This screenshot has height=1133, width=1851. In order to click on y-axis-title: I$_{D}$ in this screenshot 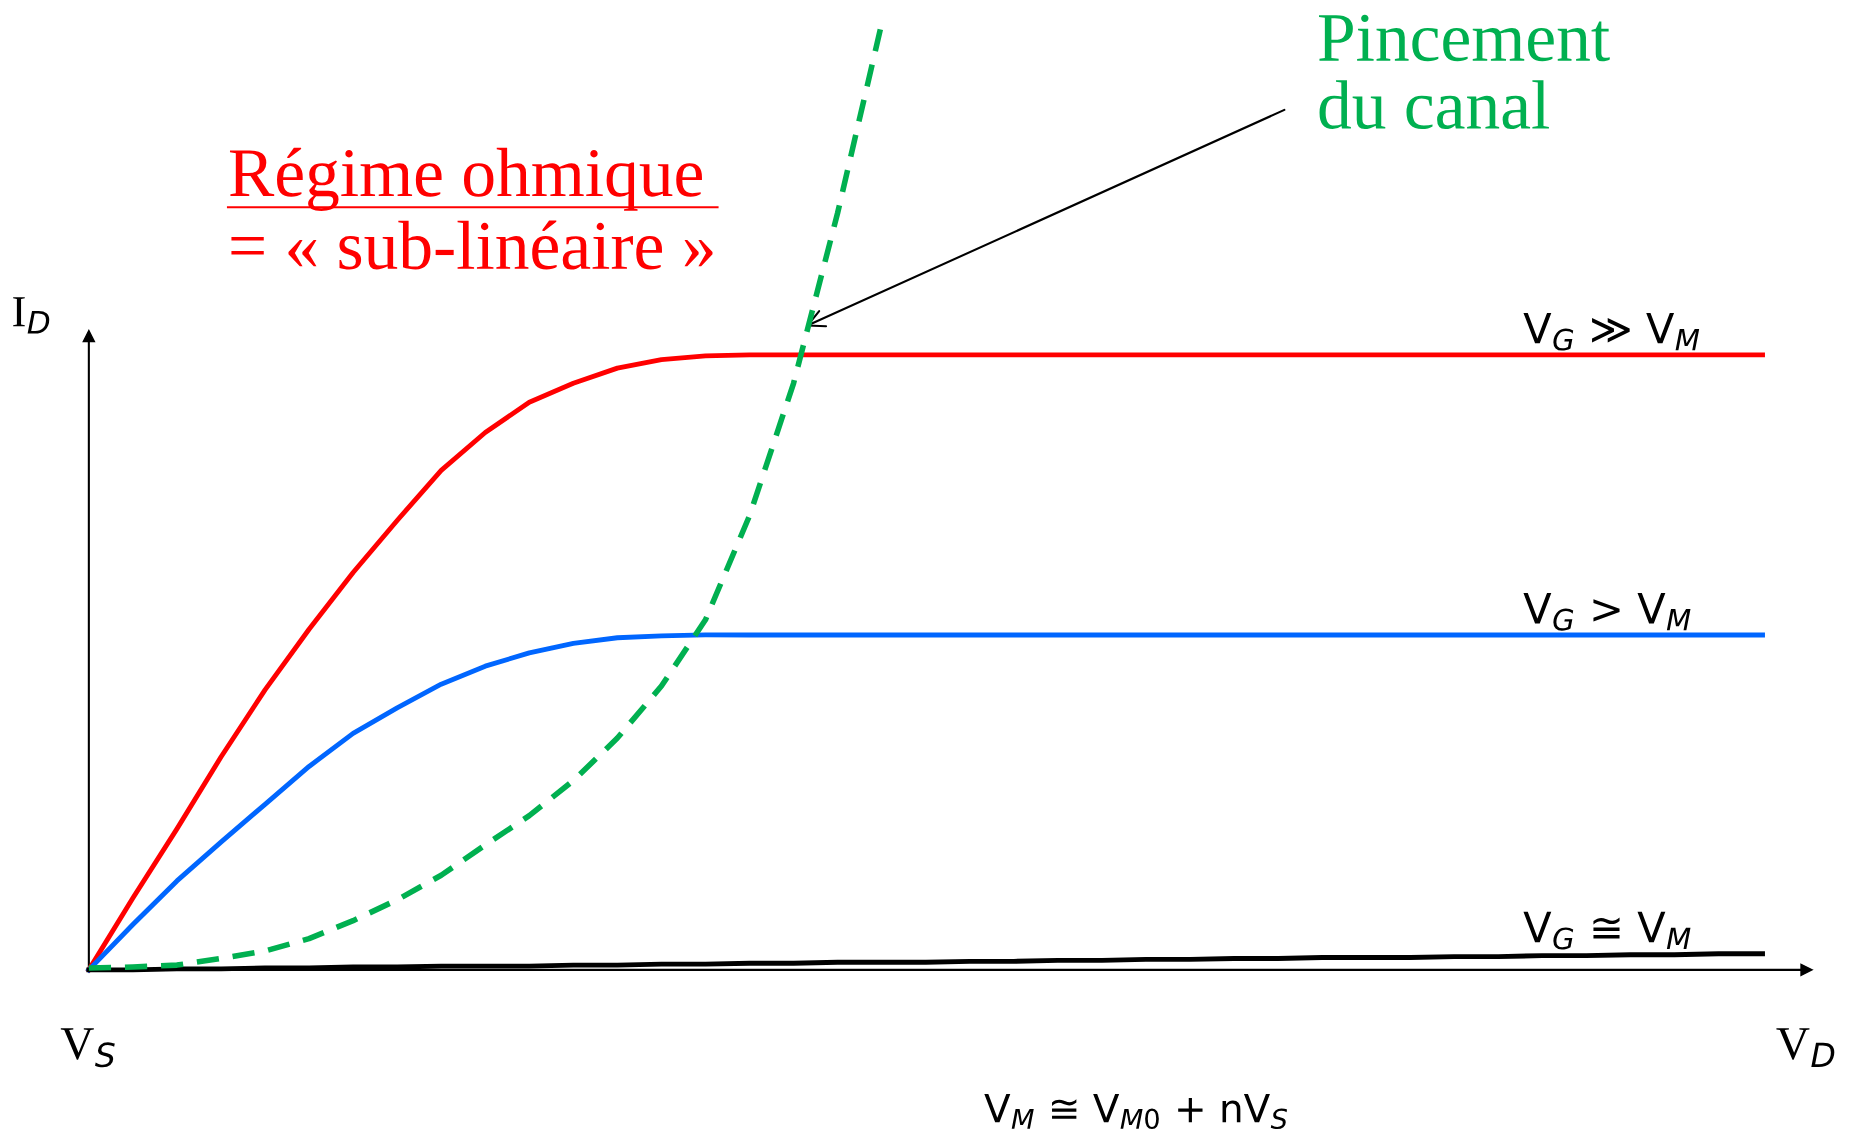, I will do `click(31, 315)`.